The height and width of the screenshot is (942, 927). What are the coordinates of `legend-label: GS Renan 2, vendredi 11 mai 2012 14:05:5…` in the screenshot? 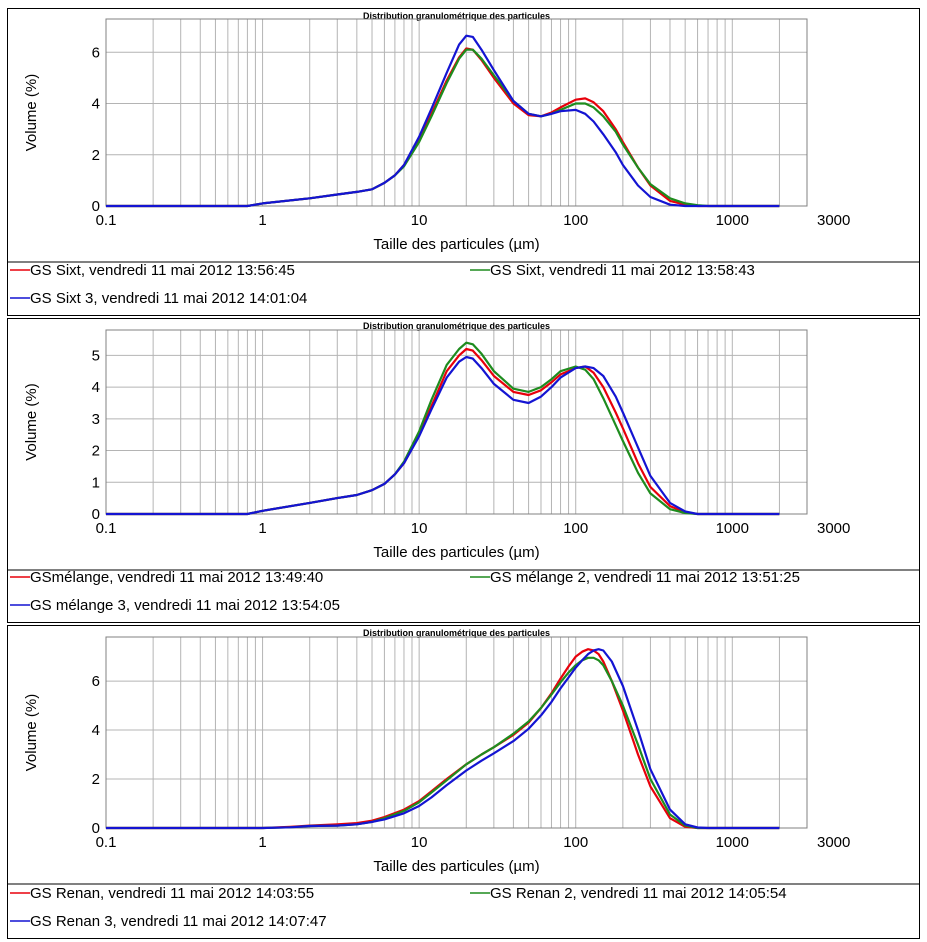 It's located at (638, 893).